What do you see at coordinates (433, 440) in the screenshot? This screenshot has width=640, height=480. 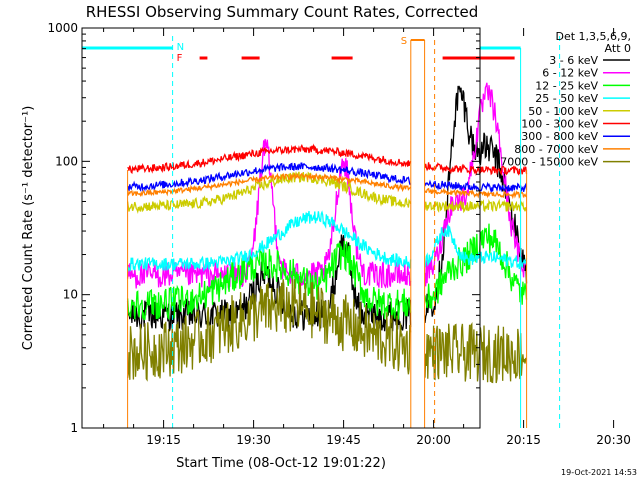 I see `x-tick-label: 20:00` at bounding box center [433, 440].